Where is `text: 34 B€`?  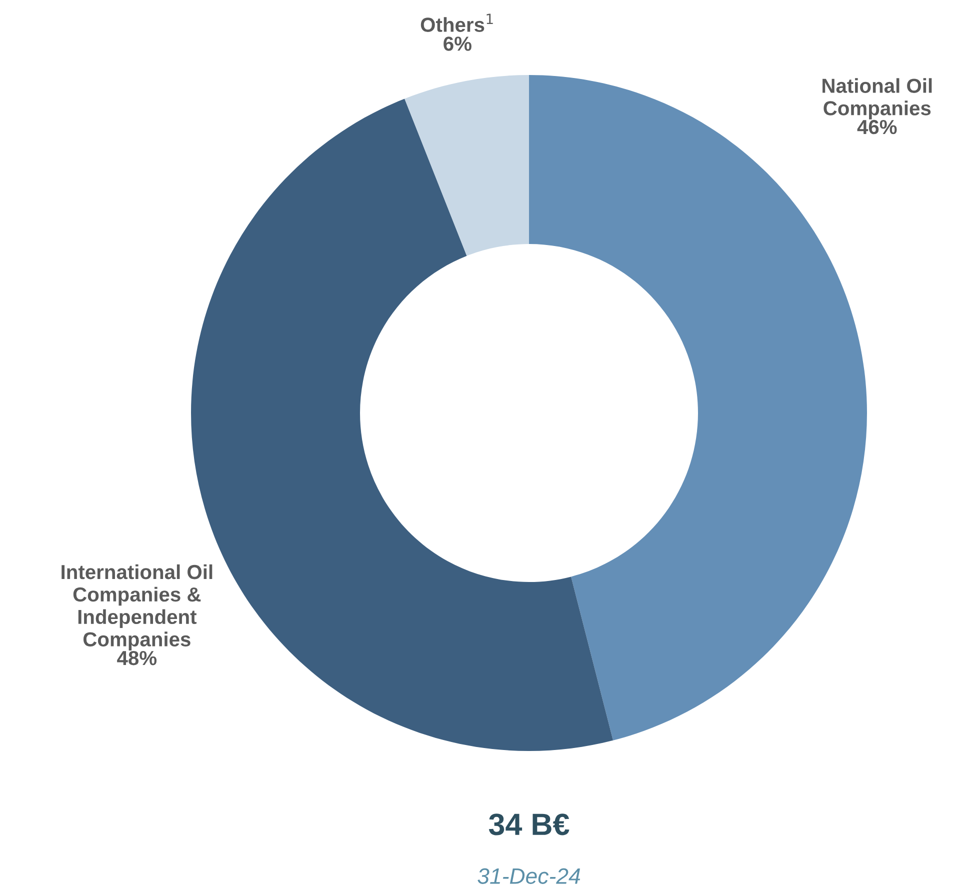 text: 34 B€ is located at coordinates (529, 825).